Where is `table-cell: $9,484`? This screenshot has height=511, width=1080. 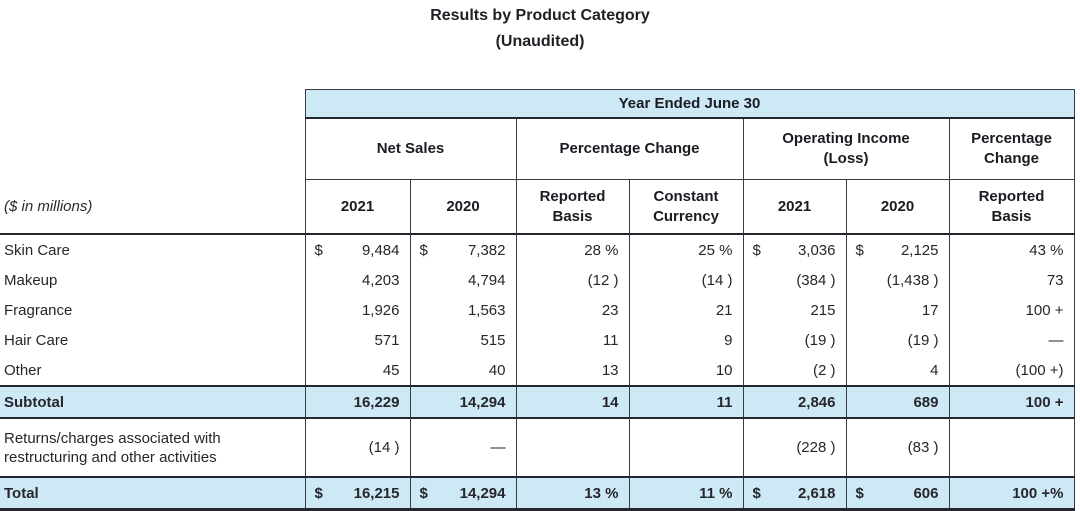 table-cell: $9,484 is located at coordinates (357, 249).